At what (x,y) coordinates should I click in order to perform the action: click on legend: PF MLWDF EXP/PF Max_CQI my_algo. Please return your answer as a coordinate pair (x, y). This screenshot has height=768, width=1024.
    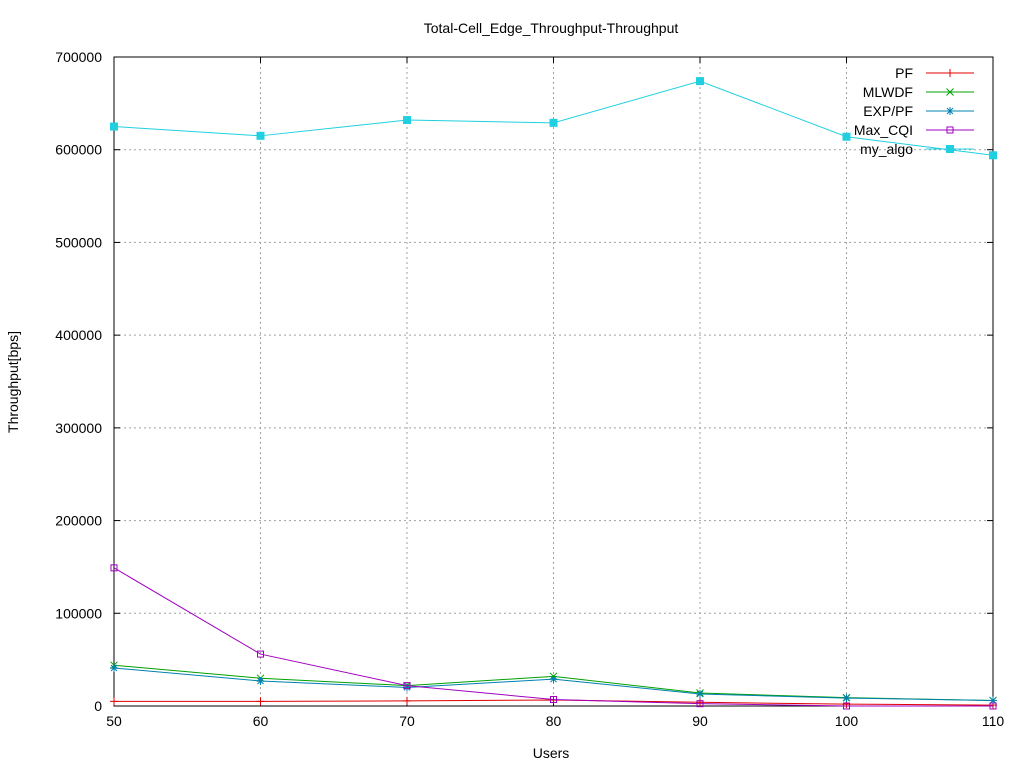
    Looking at the image, I should click on (914, 111).